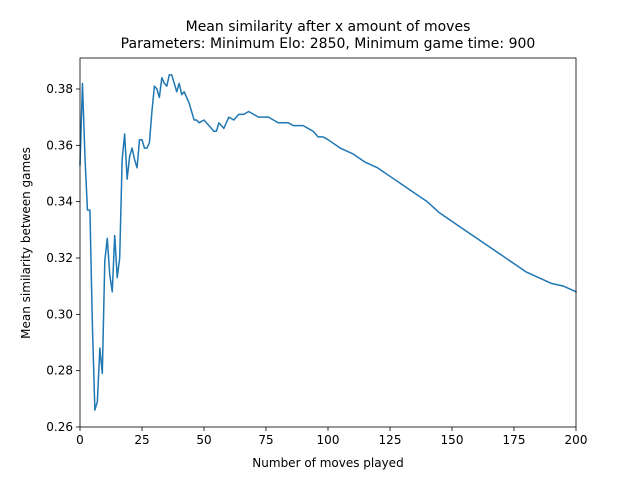  I want to click on x-tick-label: 100, so click(328, 440).